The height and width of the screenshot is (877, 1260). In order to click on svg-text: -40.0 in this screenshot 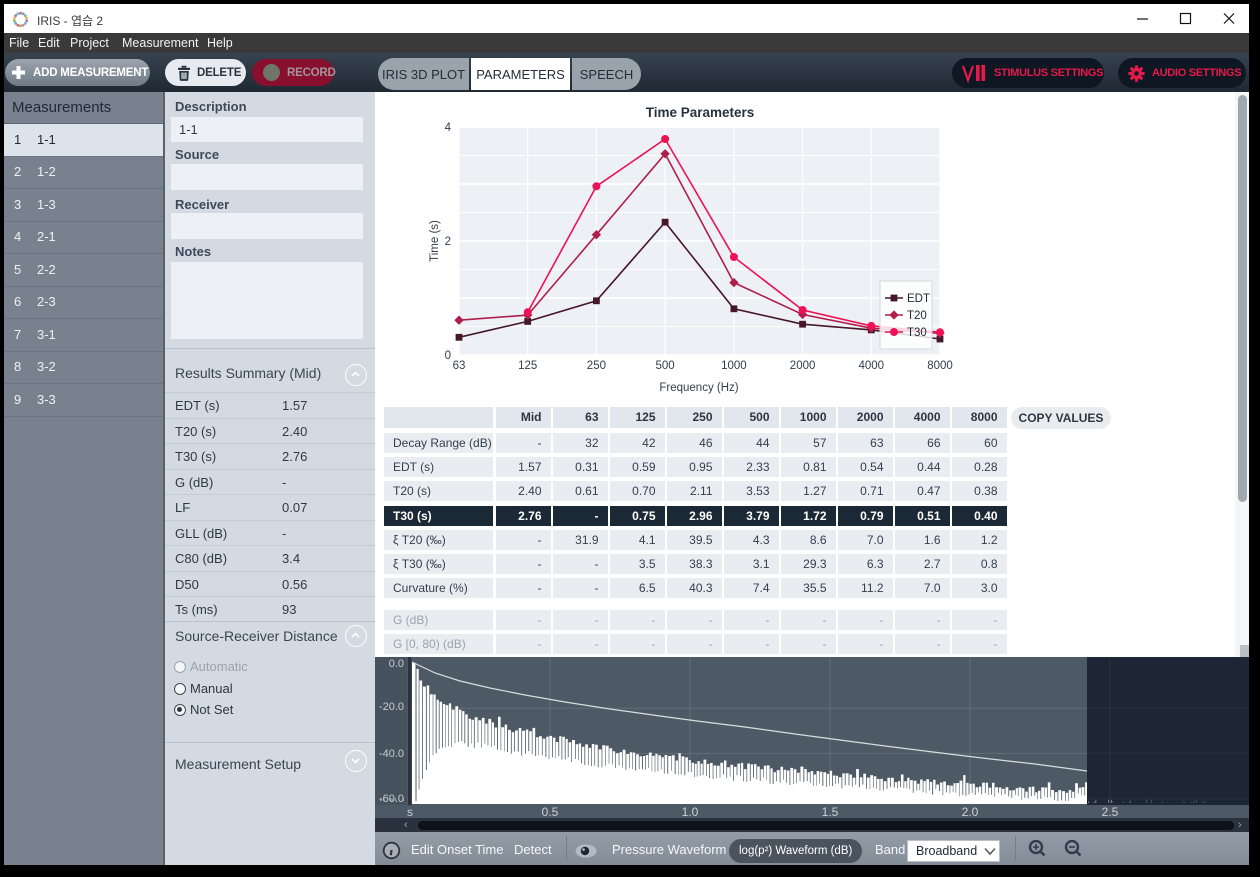, I will do `click(391, 754)`.